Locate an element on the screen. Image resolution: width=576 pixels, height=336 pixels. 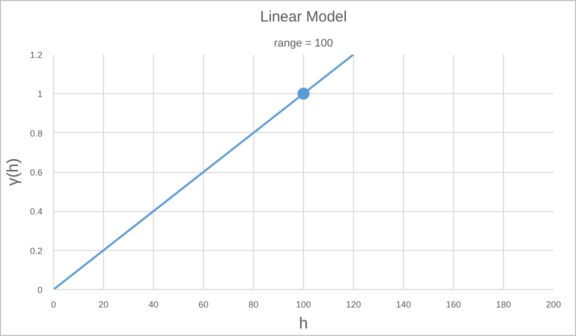
x-tick-label: 0 is located at coordinates (53, 305).